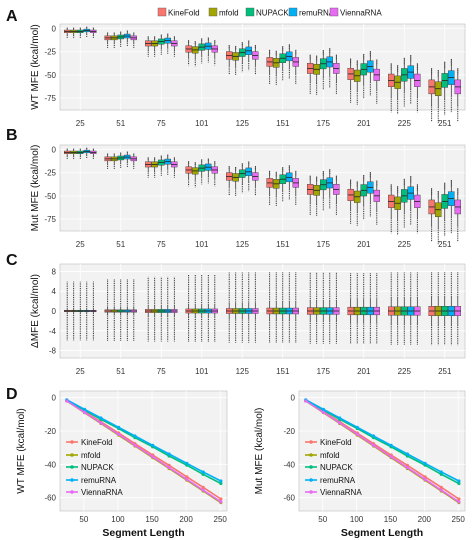  I want to click on series-line-viennarna, so click(144, 451).